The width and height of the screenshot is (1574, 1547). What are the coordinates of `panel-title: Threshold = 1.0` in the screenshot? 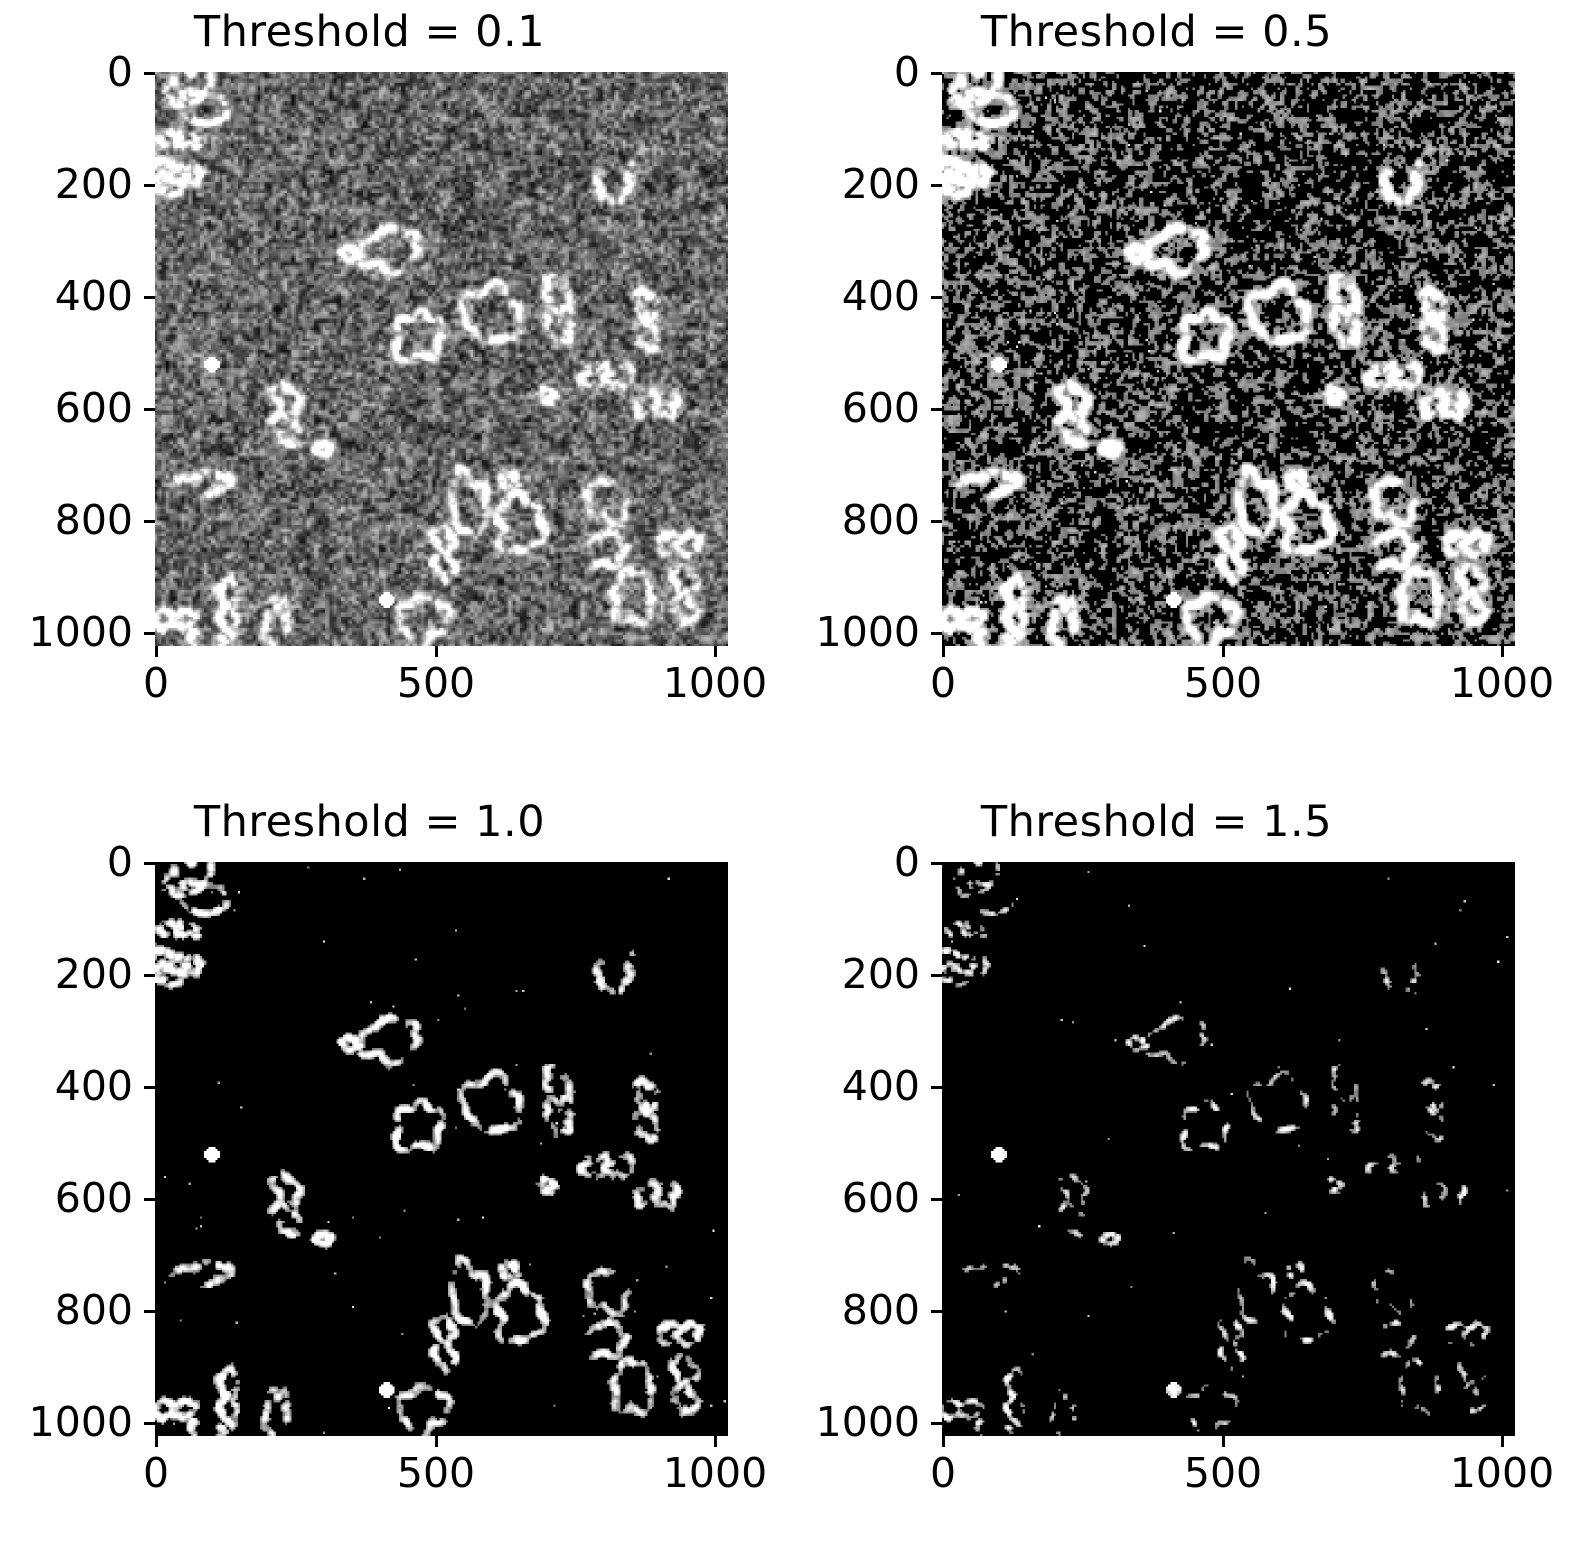 It's located at (369, 822).